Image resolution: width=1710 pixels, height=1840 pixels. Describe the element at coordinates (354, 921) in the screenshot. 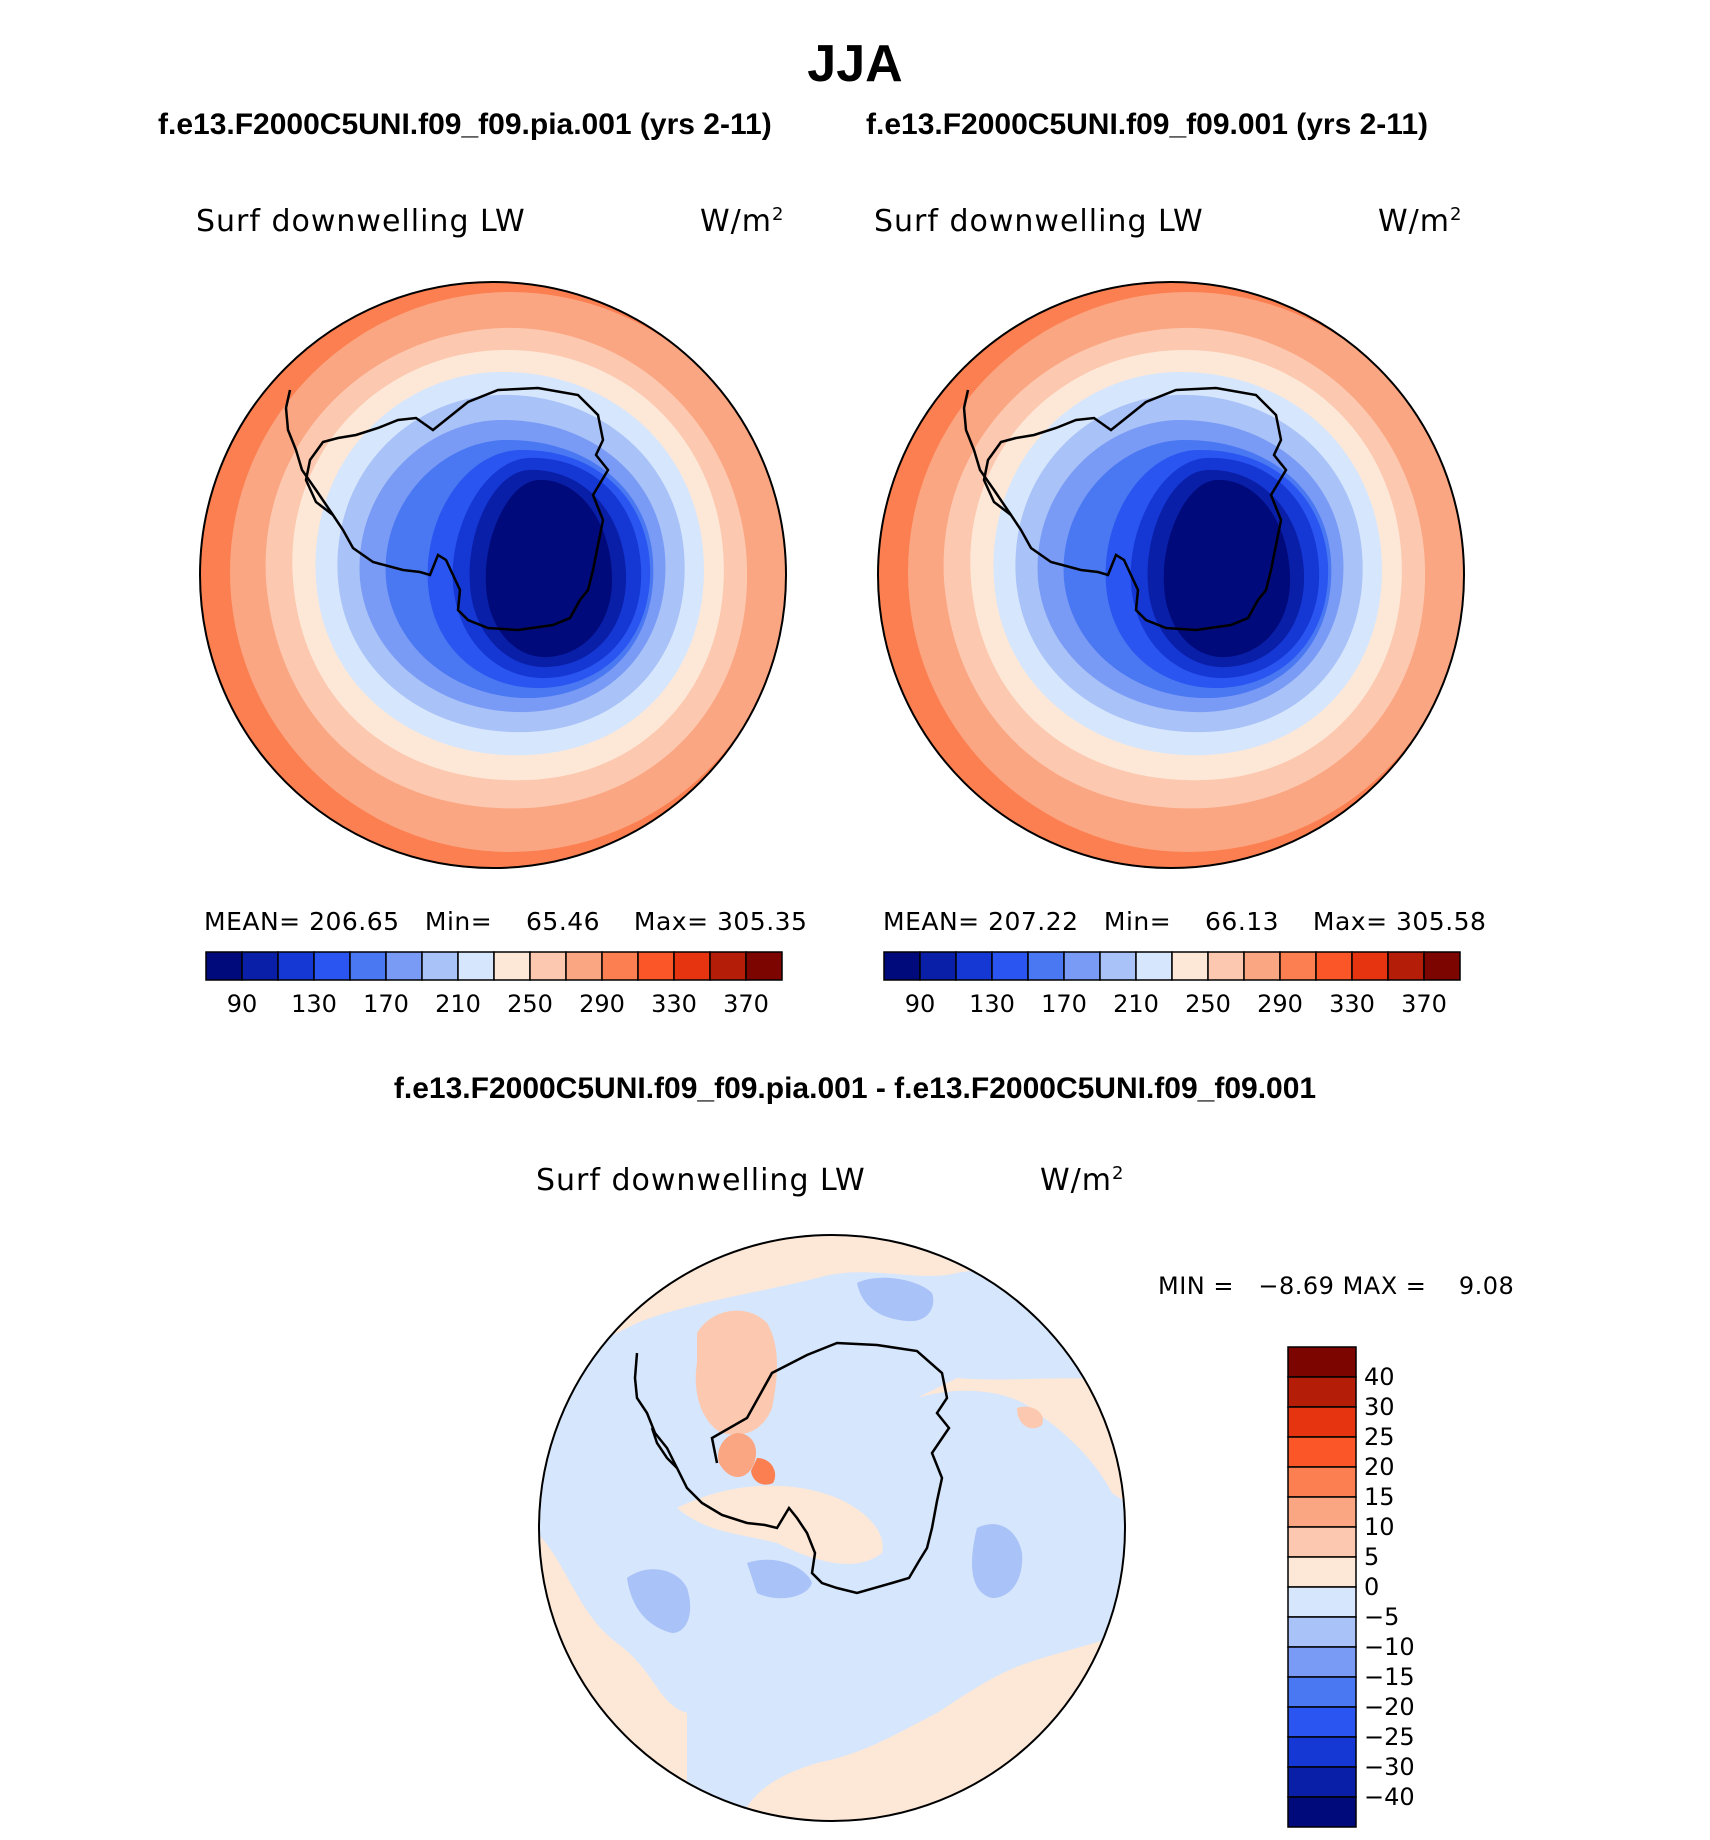

I see `mean-value: 206.65` at that location.